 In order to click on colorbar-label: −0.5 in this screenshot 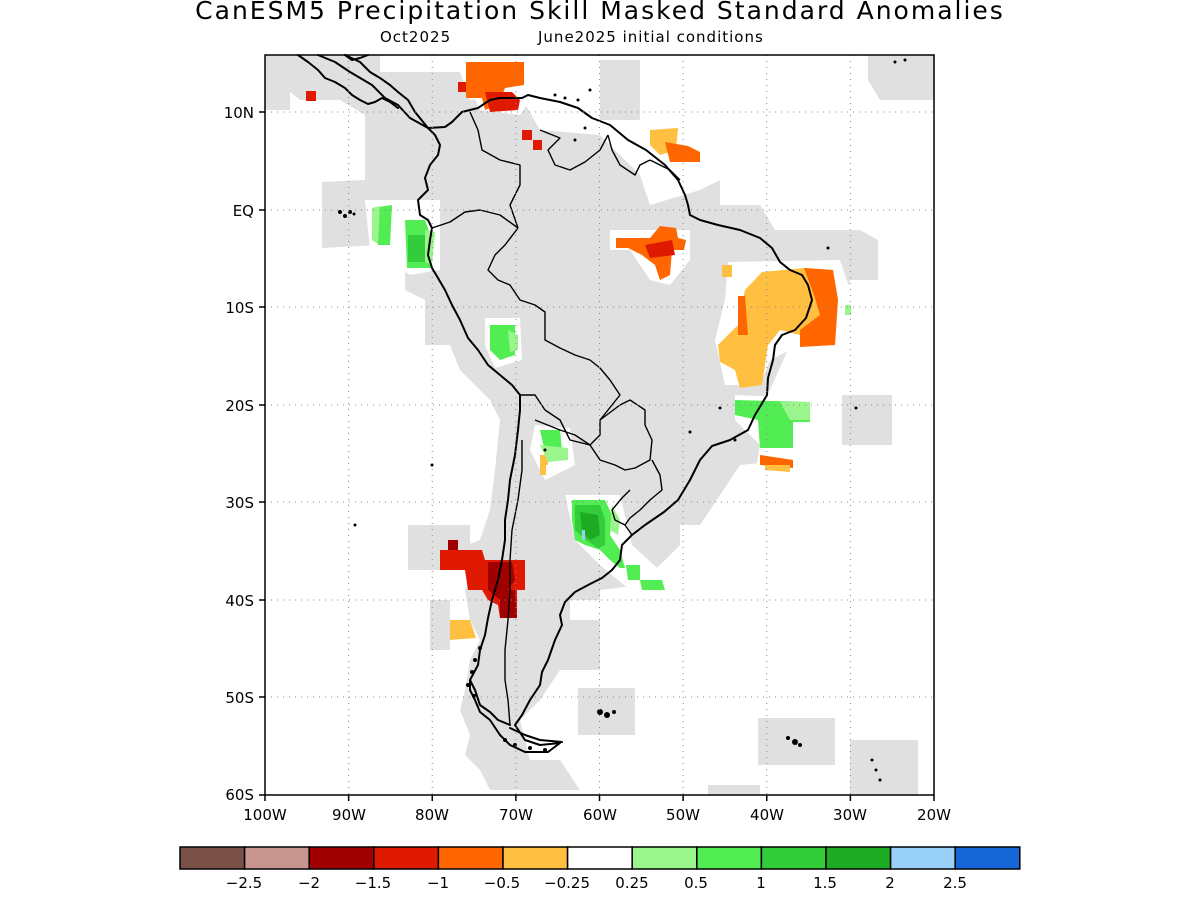, I will do `click(502, 883)`.